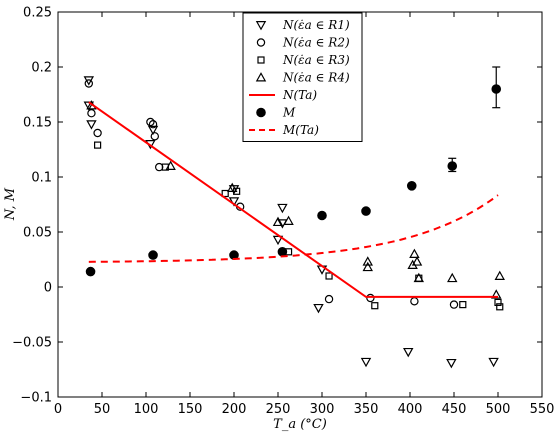 This screenshot has height=435, width=554. What do you see at coordinates (10, 204) in the screenshot?
I see `y-axis-label: N, M` at bounding box center [10, 204].